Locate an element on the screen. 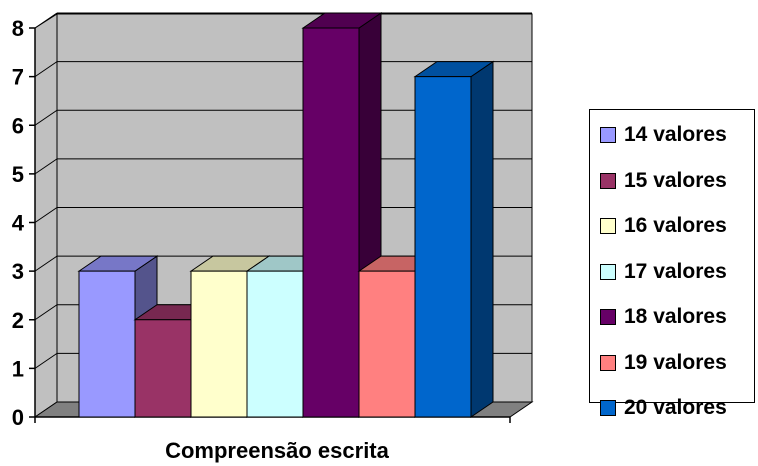 This screenshot has height=466, width=758. y-tick-label: 3 is located at coordinates (18, 271).